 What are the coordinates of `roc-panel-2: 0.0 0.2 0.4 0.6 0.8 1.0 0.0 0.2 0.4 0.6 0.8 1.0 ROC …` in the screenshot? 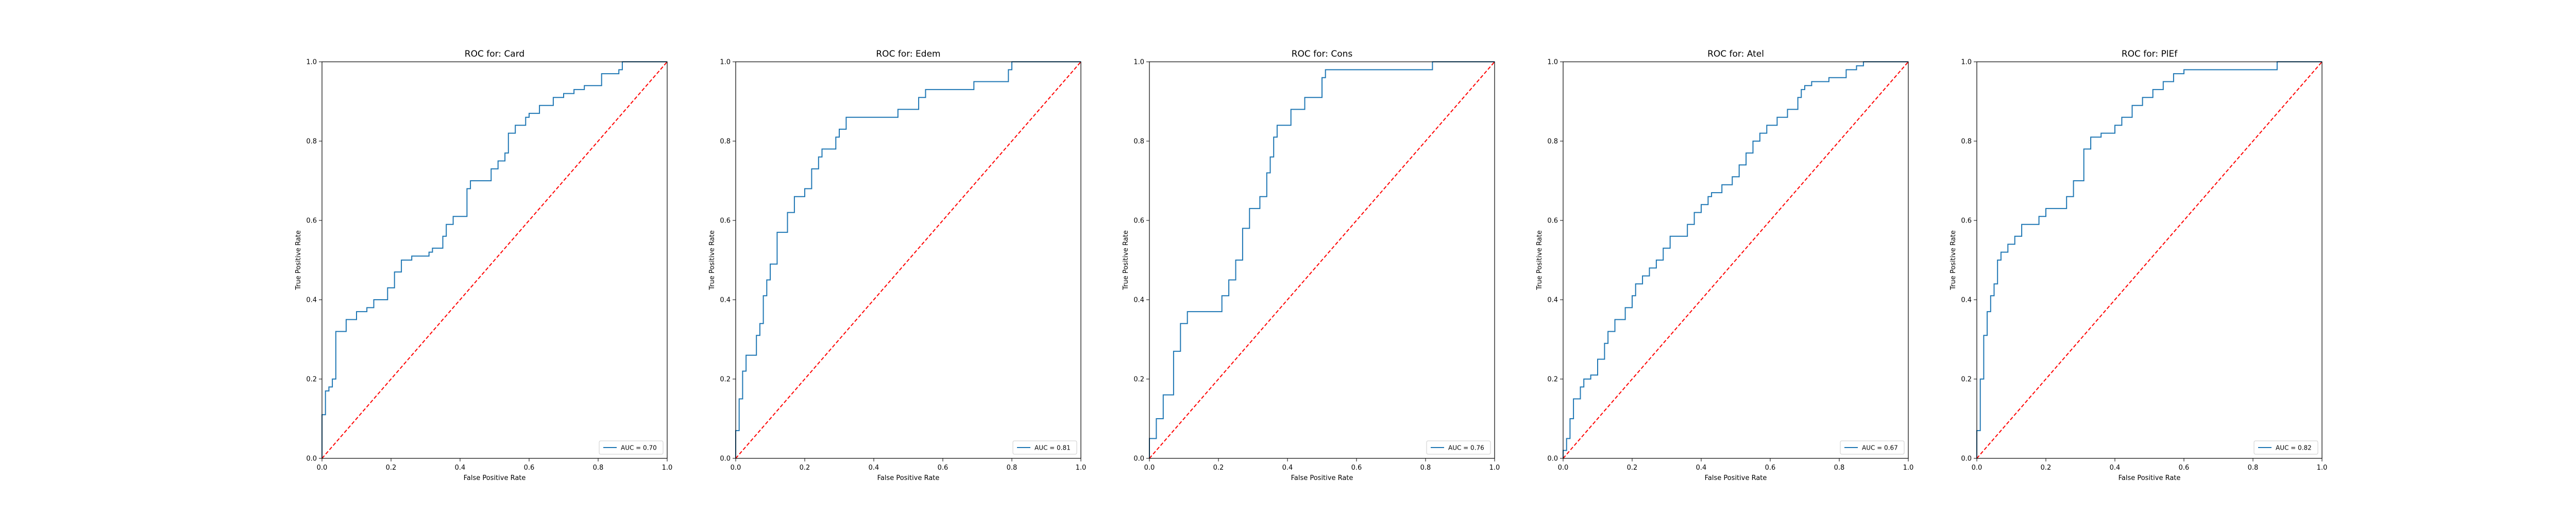 It's located at (897, 265).